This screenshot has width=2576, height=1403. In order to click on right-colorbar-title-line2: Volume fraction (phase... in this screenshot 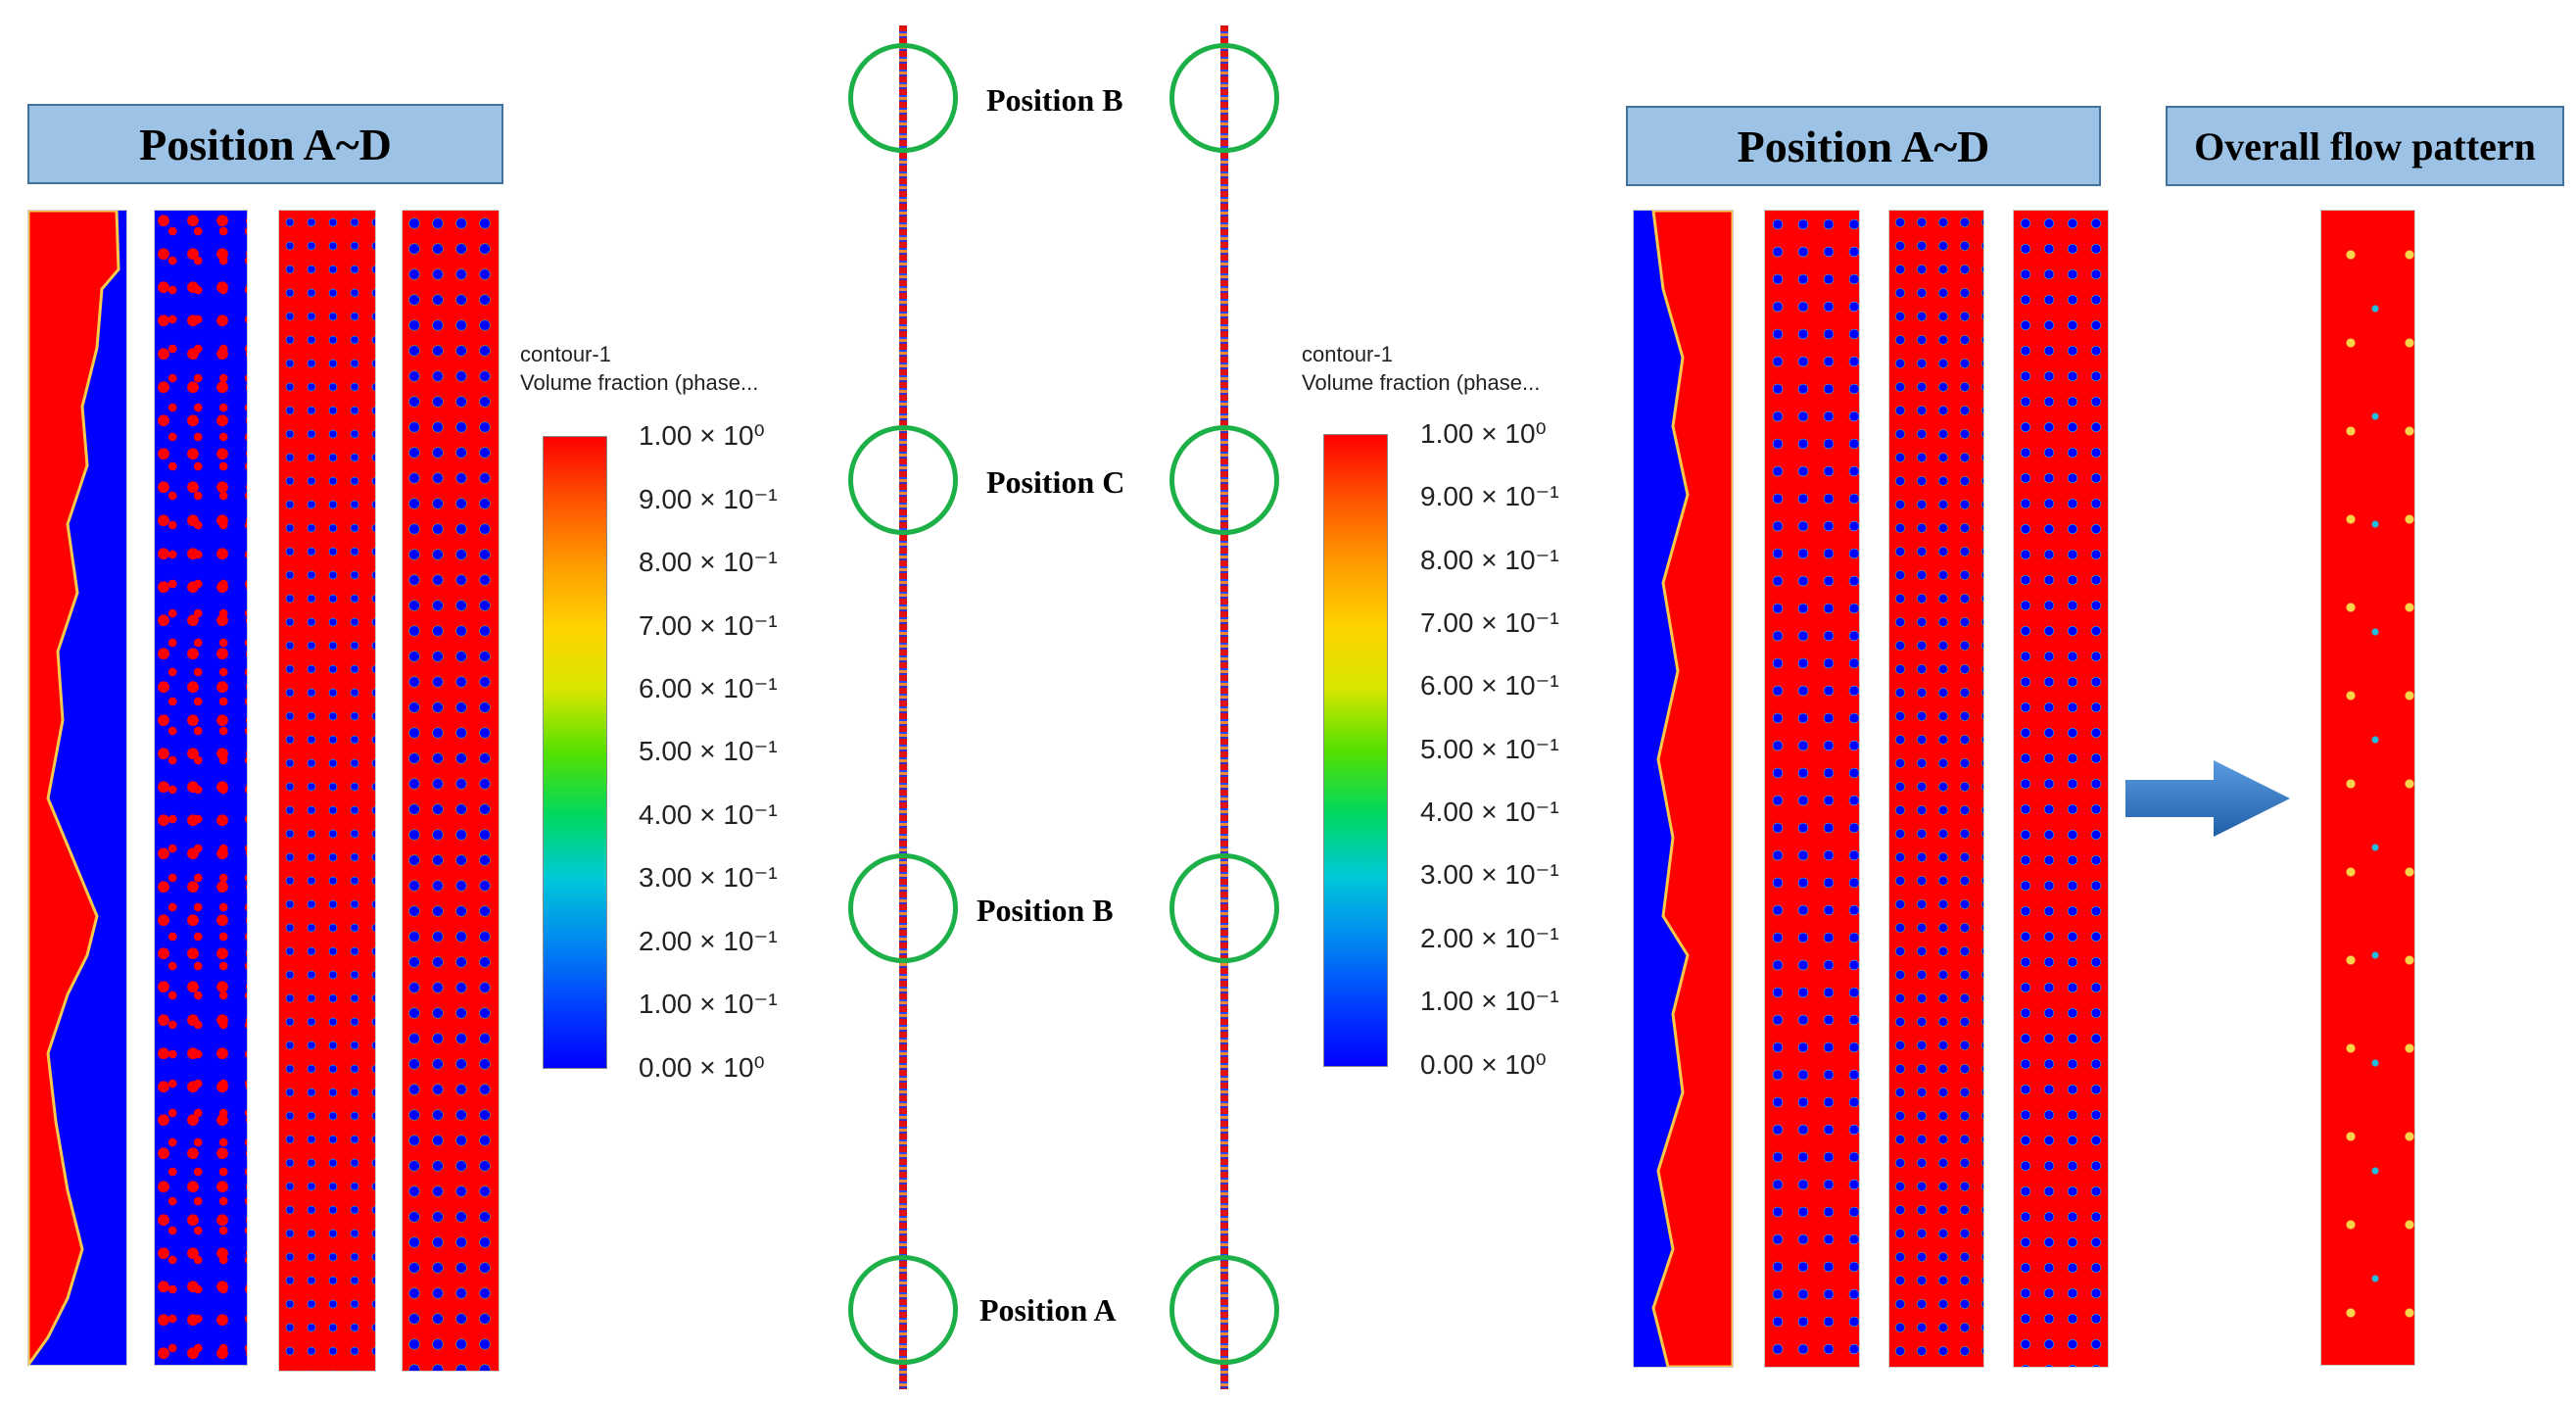, I will do `click(1422, 383)`.